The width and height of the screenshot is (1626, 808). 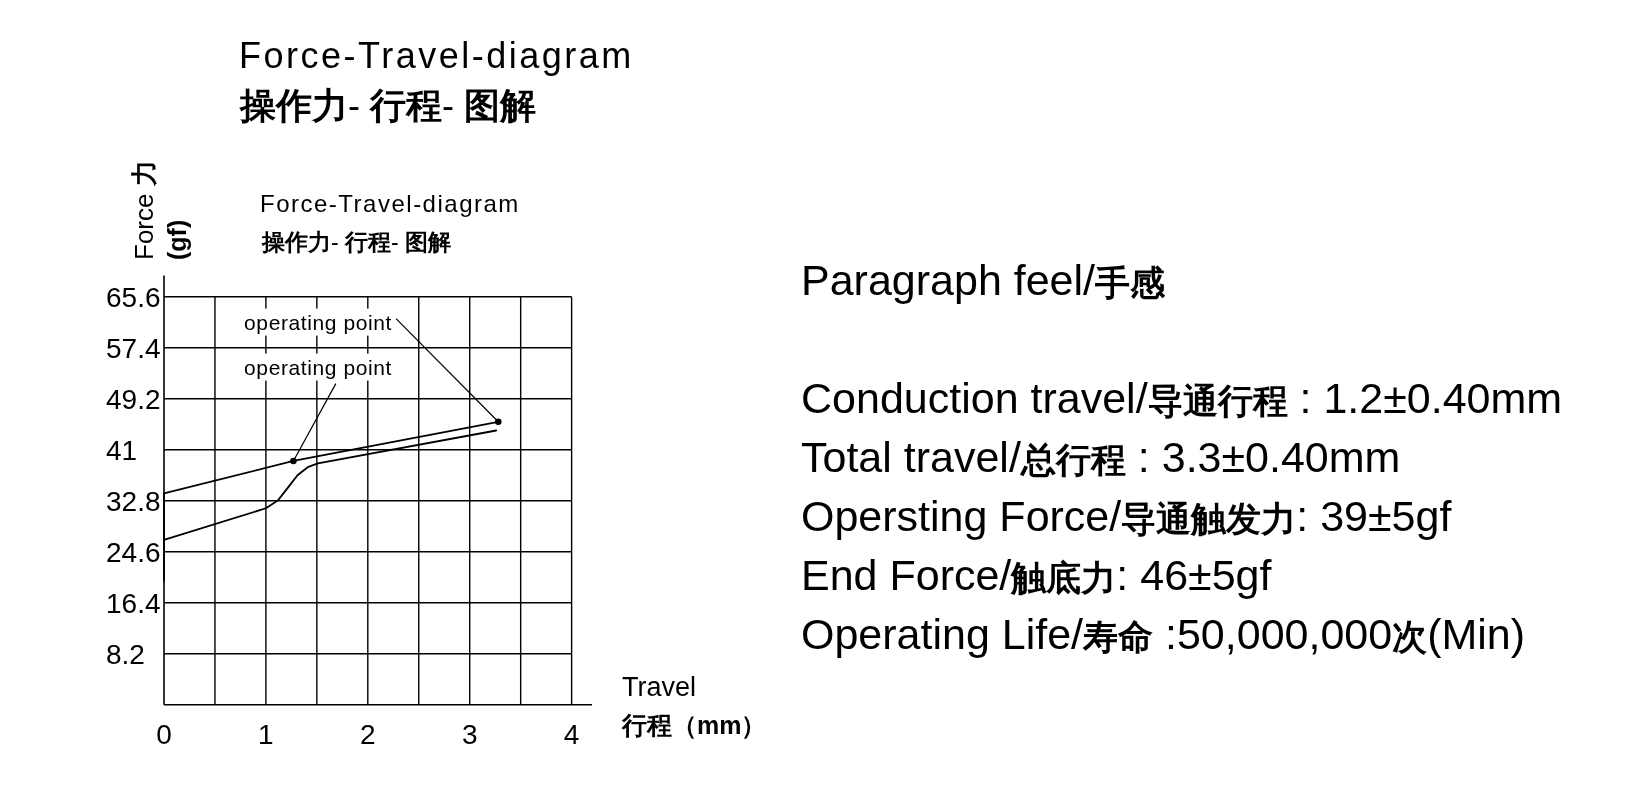 I want to click on chart-subtitle: 操作力- 行程- 图解, so click(x=387, y=105).